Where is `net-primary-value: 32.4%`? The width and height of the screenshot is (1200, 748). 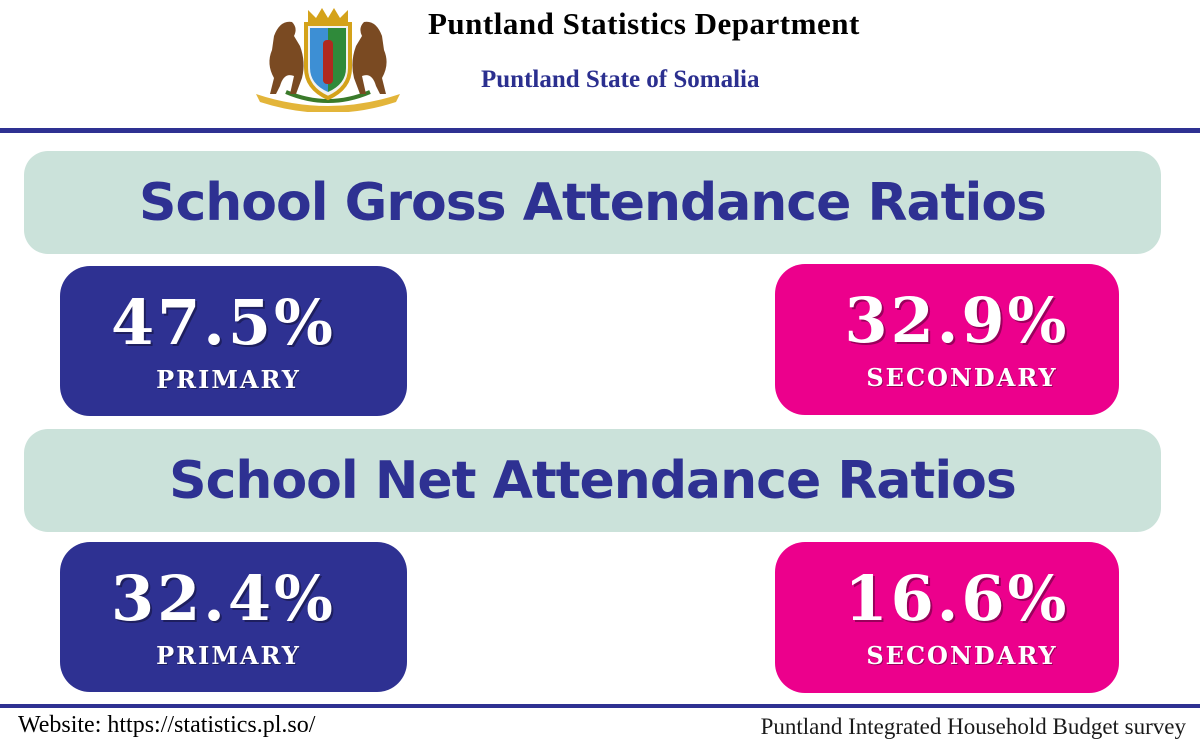 net-primary-value: 32.4% is located at coordinates (223, 598).